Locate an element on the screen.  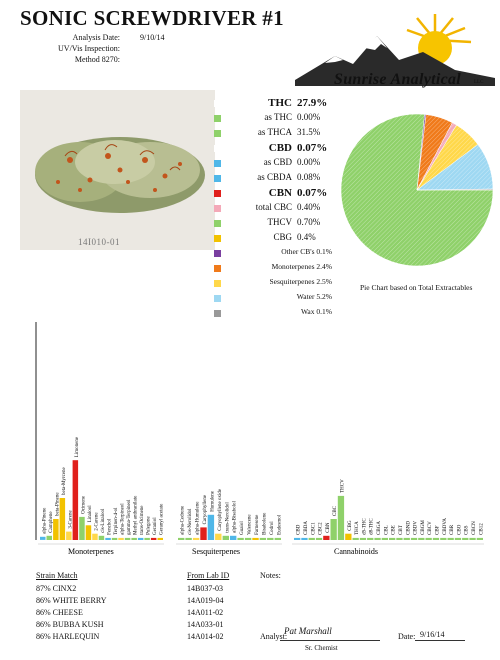
bar-label: Ocimene is located at coordinates (83, 504).